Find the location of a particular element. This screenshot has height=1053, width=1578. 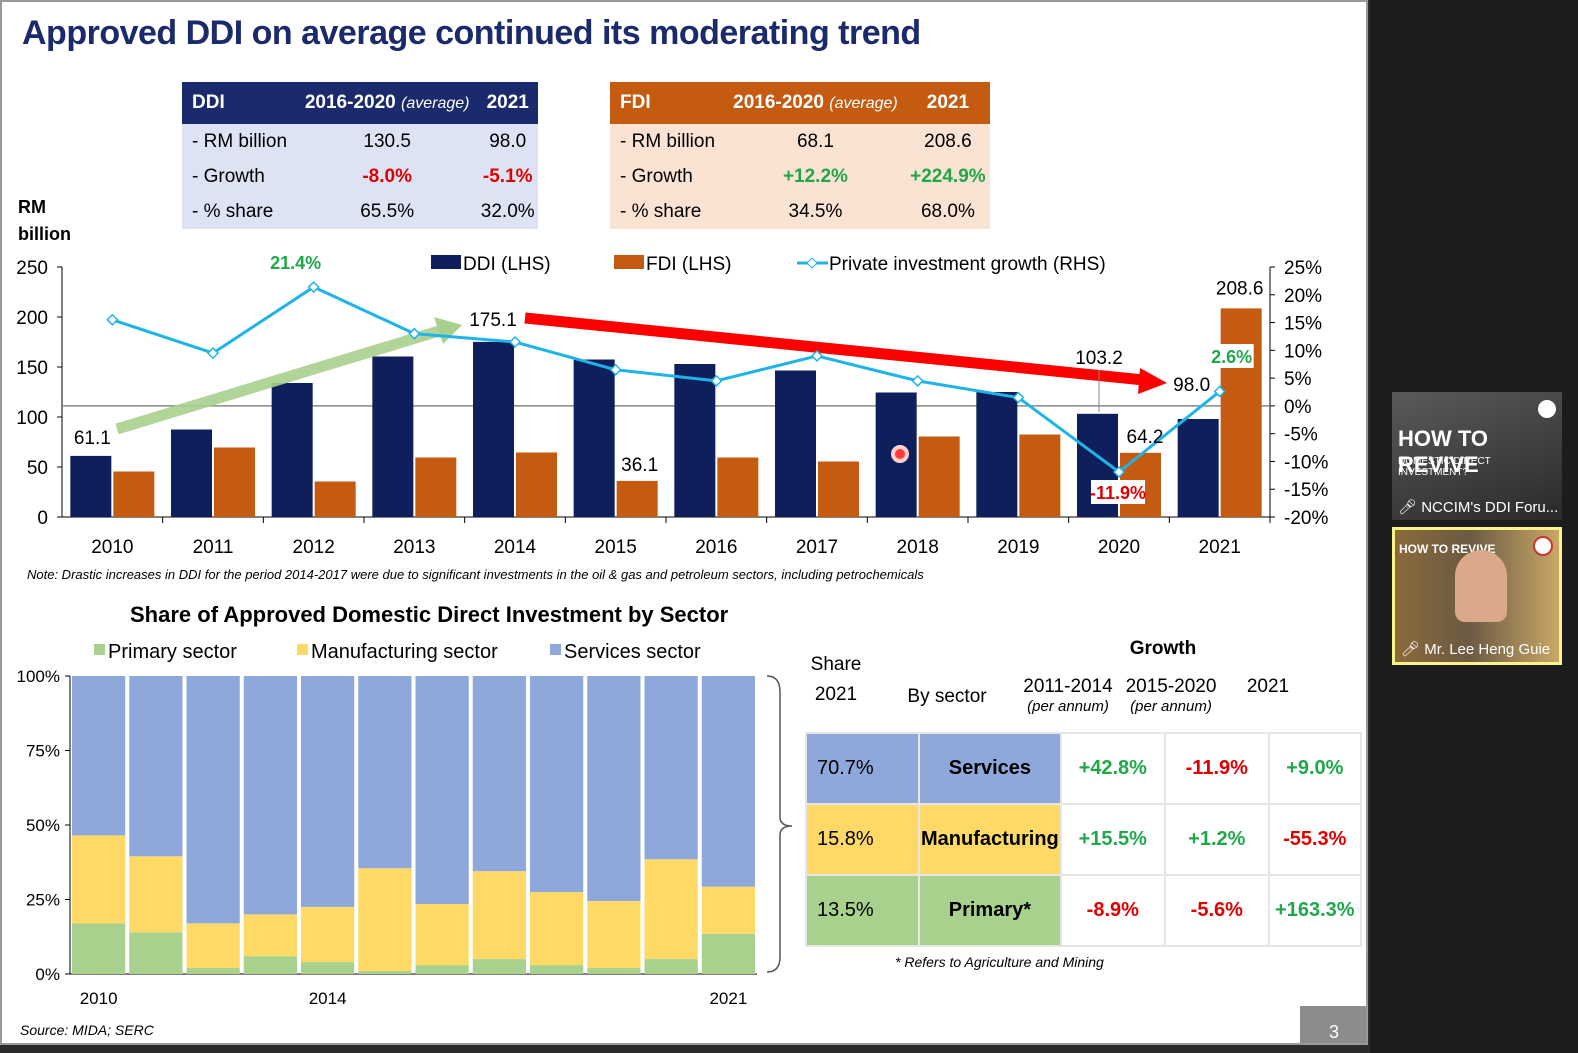

y-tick-label: 100% is located at coordinates (38, 676).